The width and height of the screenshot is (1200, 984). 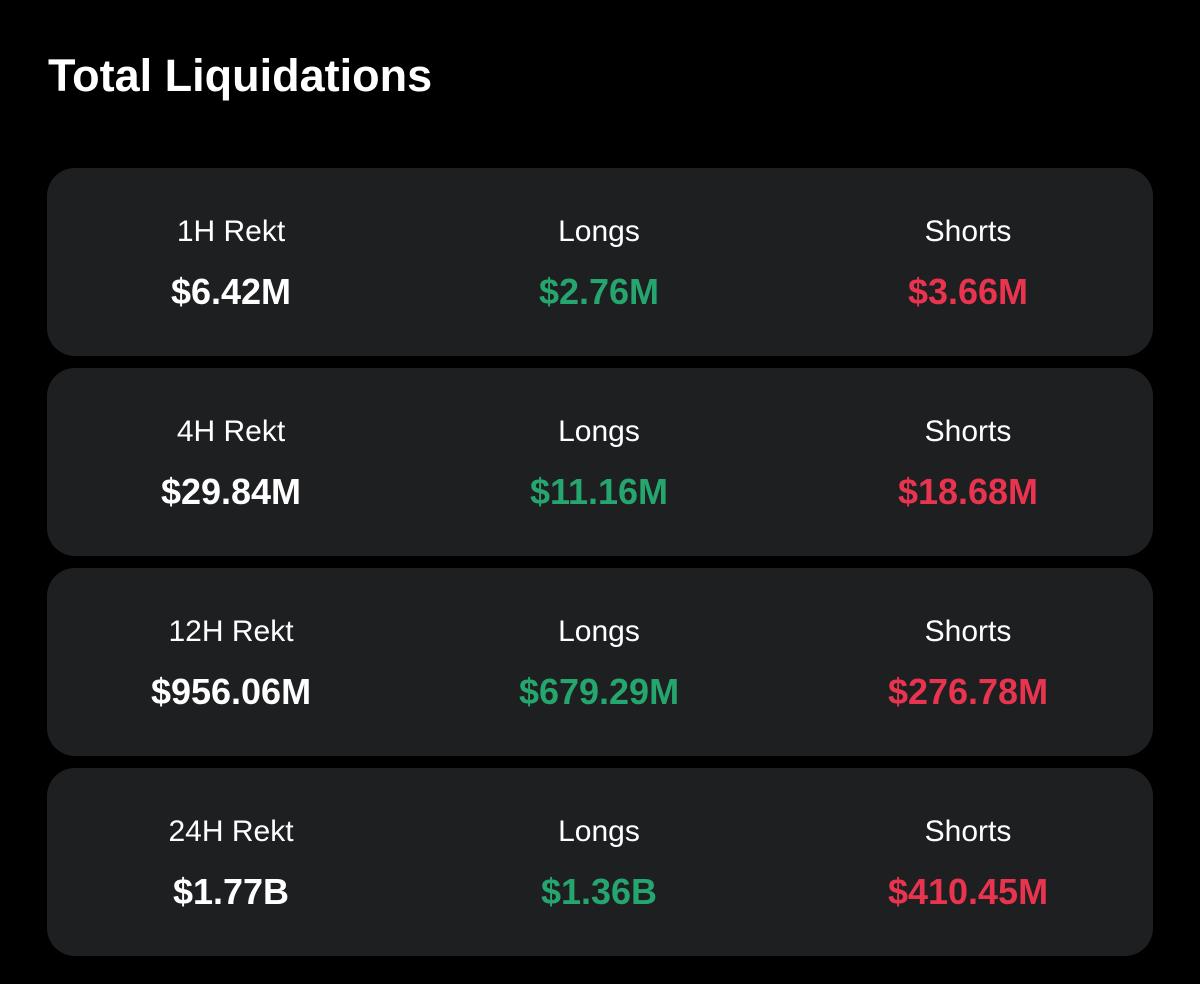 I want to click on shorts-value: $410.45M, so click(x=968, y=891).